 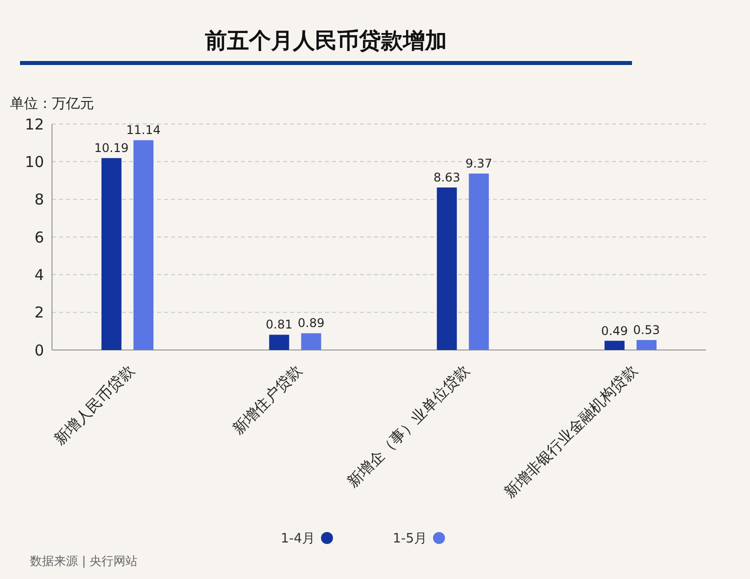 What do you see at coordinates (39, 350) in the screenshot?
I see `y-tick-label: 0` at bounding box center [39, 350].